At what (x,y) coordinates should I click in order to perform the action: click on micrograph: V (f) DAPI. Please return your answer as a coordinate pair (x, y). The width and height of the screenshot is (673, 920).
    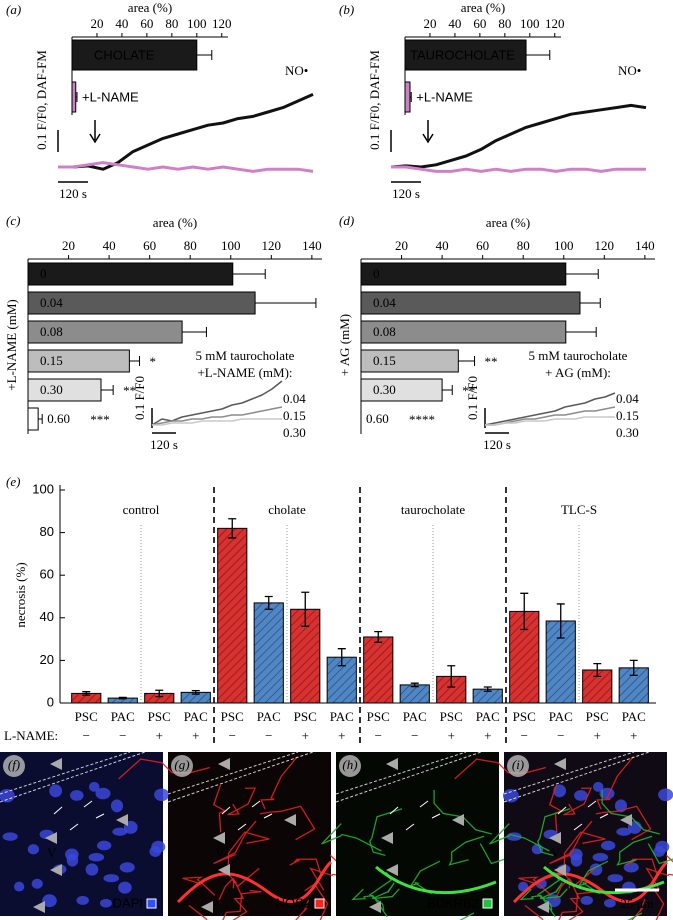
    Looking at the image, I should click on (85, 833).